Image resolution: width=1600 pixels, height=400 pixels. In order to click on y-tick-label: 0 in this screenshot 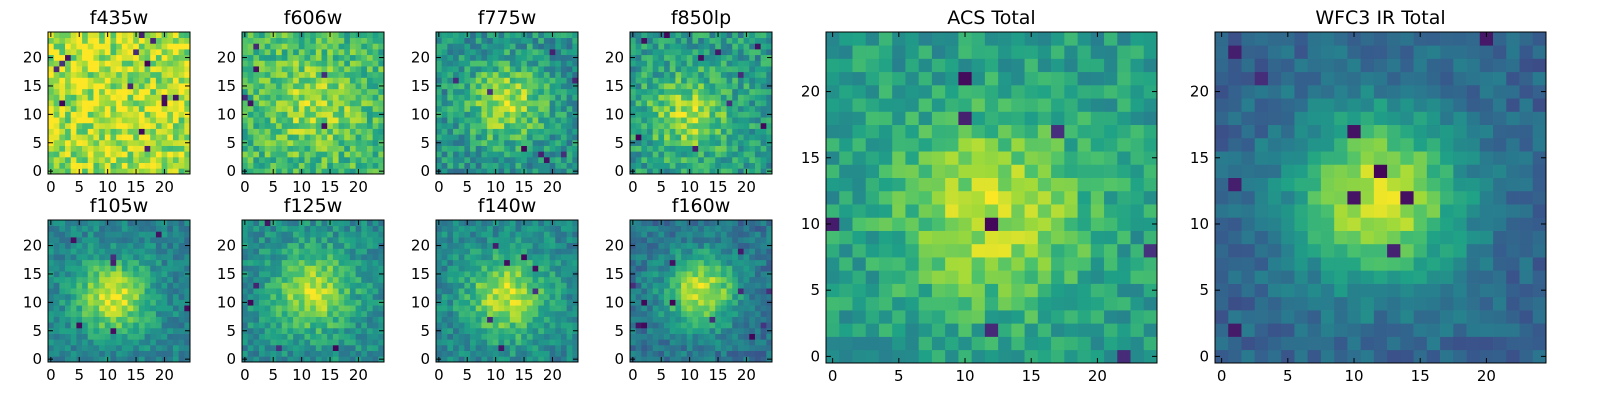, I will do `click(425, 359)`.